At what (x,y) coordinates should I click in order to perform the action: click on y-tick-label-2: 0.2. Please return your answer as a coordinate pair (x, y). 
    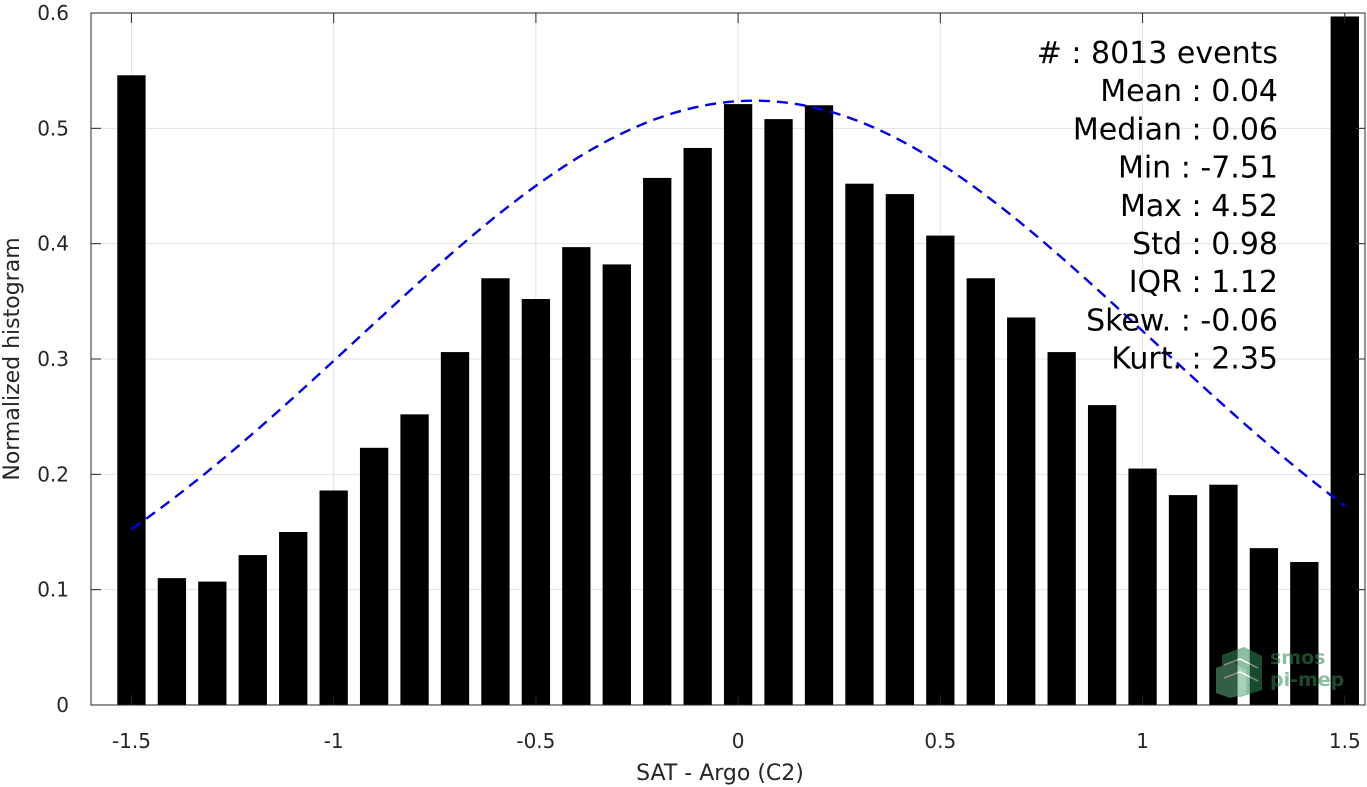
    Looking at the image, I should click on (53, 474).